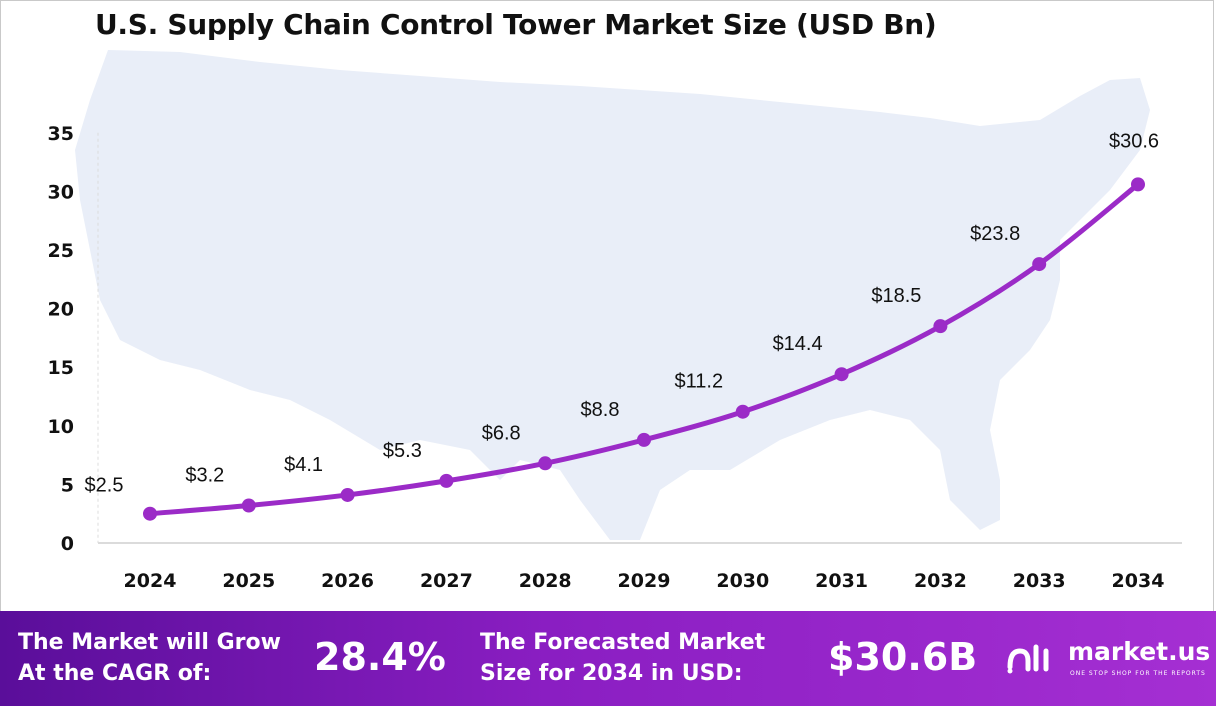 The width and height of the screenshot is (1216, 706). What do you see at coordinates (61, 368) in the screenshot?
I see `y-tick-label: 15` at bounding box center [61, 368].